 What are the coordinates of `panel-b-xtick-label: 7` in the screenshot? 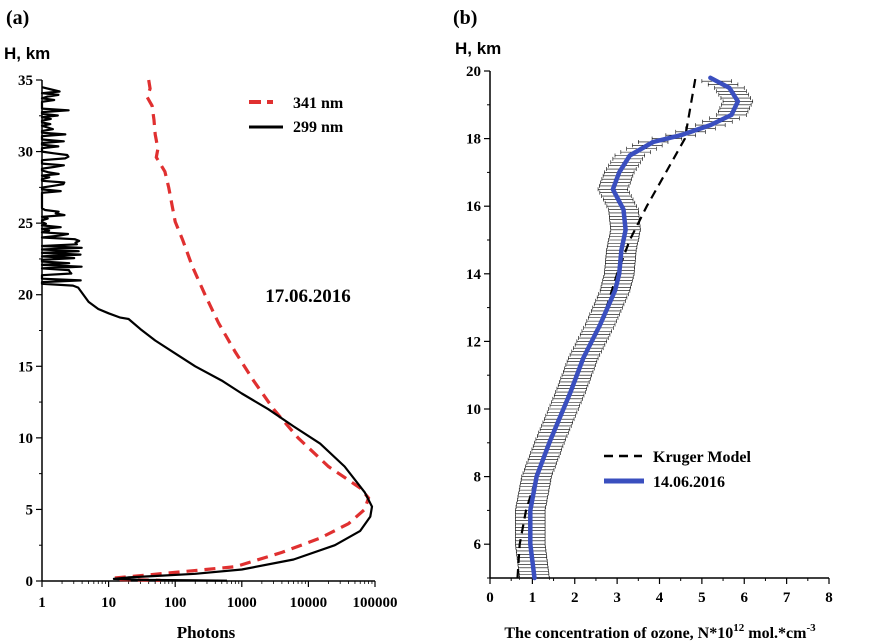 It's located at (787, 598).